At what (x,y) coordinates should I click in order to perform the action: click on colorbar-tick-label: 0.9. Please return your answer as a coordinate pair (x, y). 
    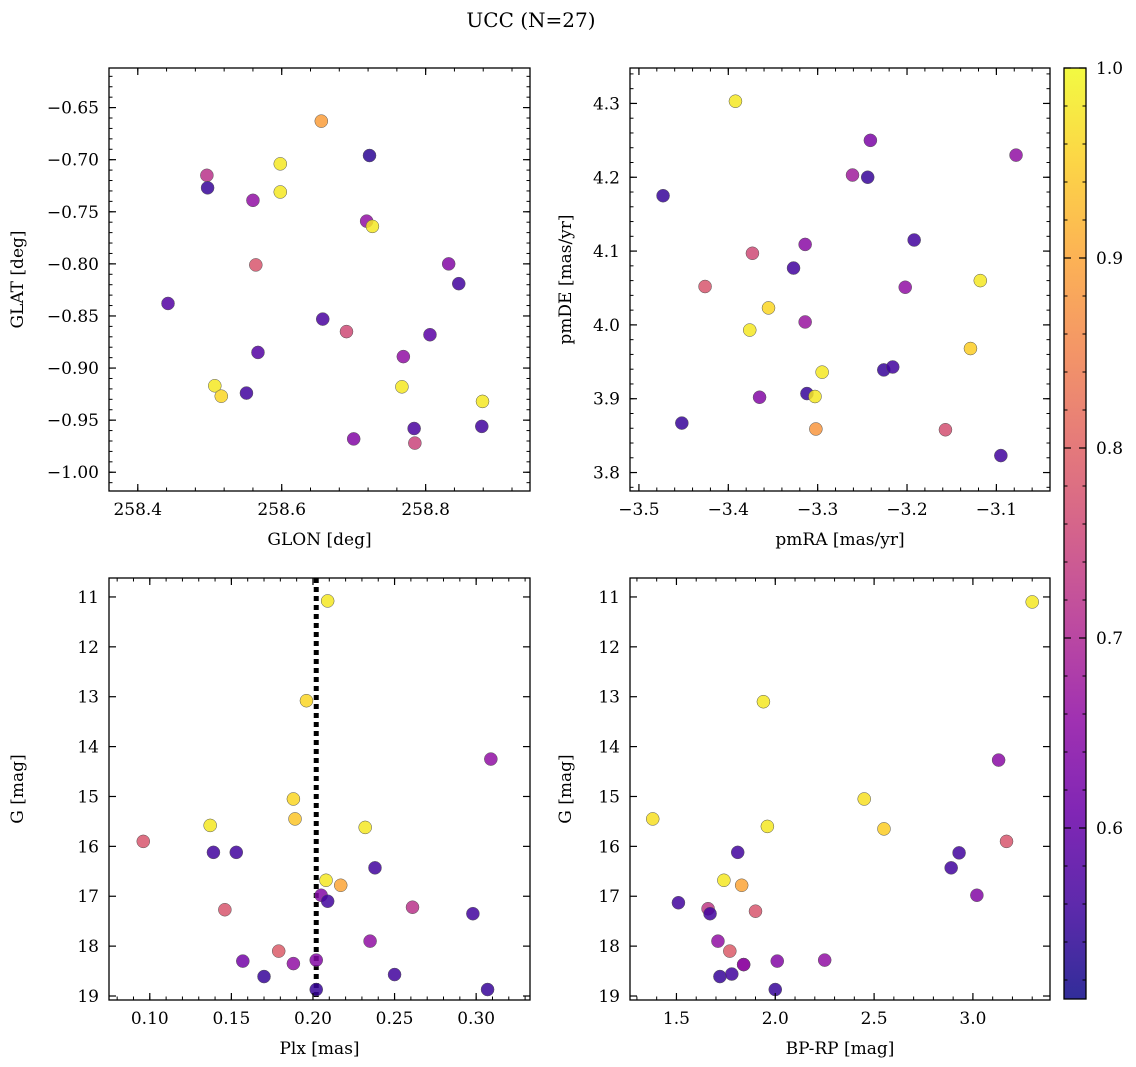
    Looking at the image, I should click on (1109, 259).